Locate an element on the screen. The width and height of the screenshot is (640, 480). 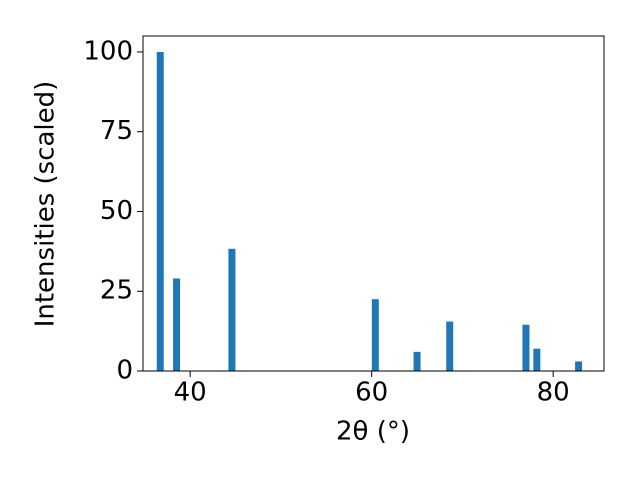
y-tick-label: 0 is located at coordinates (124, 371).